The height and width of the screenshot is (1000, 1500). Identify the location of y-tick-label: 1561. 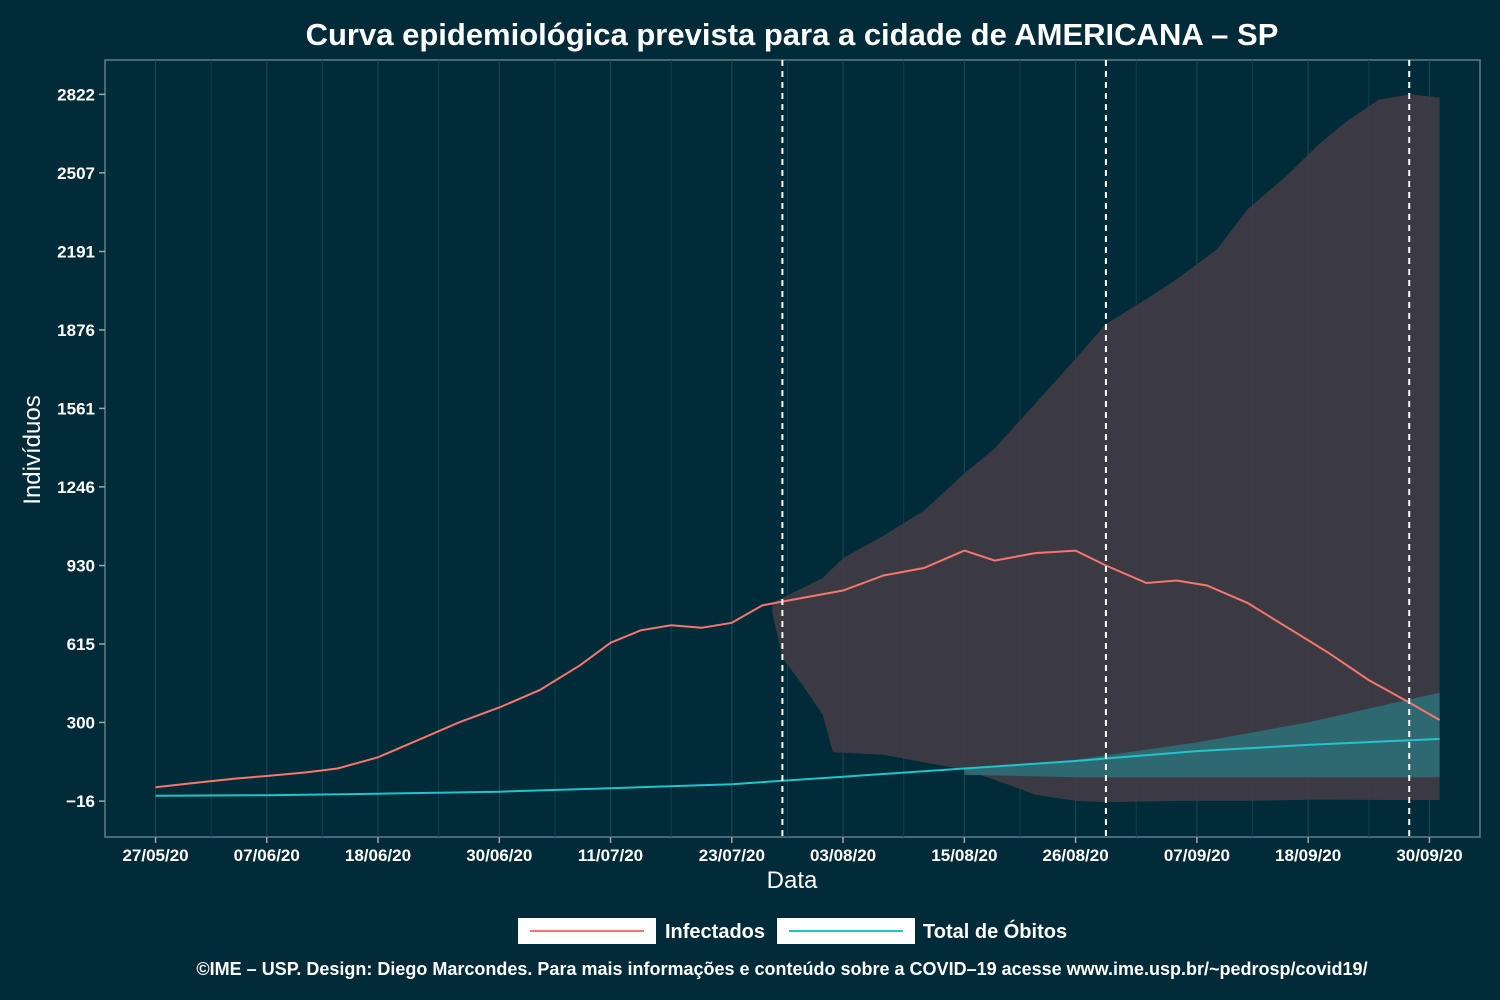
(76, 408).